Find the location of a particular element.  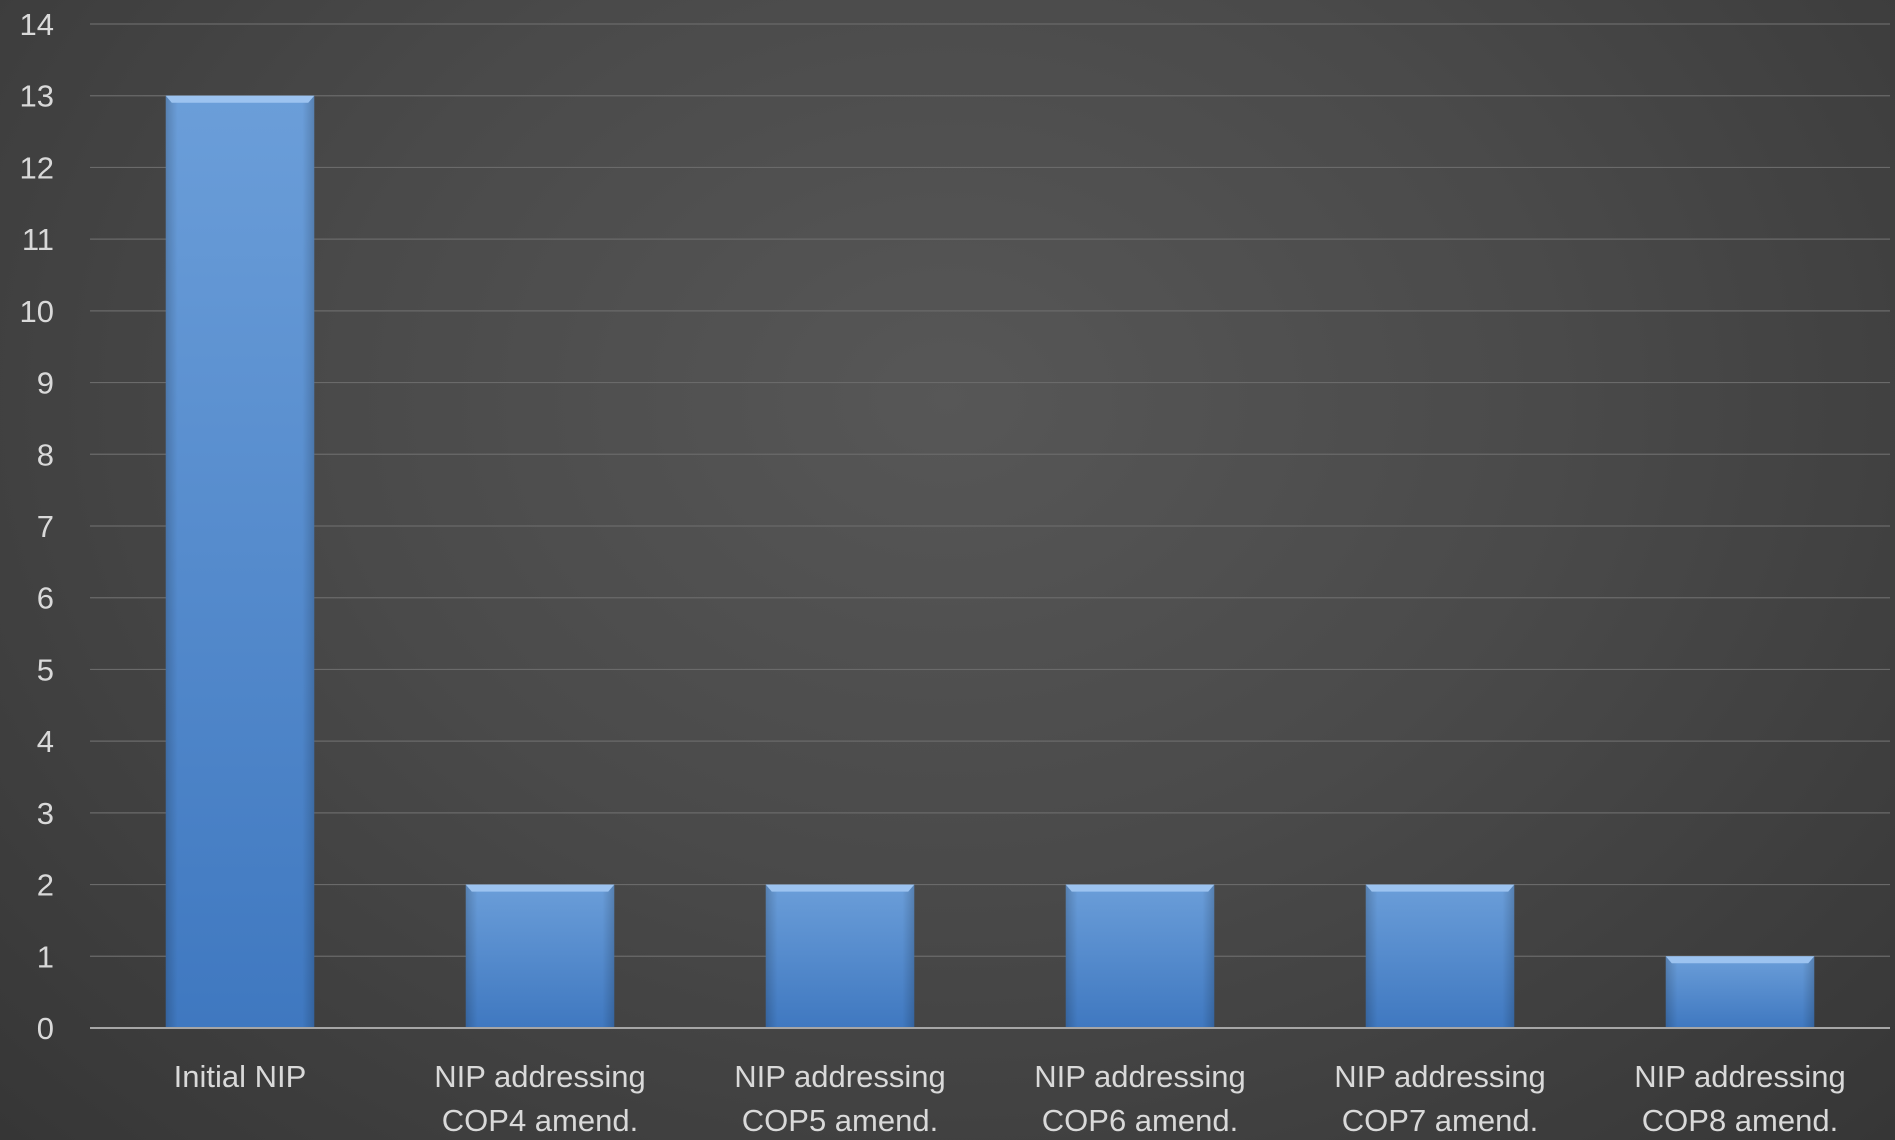

x-category-label-line: COP6 amend. is located at coordinates (1140, 1120).